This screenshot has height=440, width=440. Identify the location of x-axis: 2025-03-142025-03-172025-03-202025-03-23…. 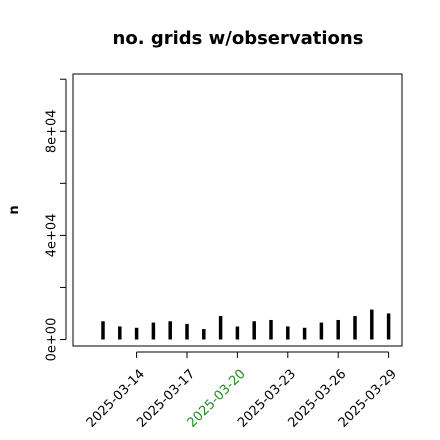
(242, 391).